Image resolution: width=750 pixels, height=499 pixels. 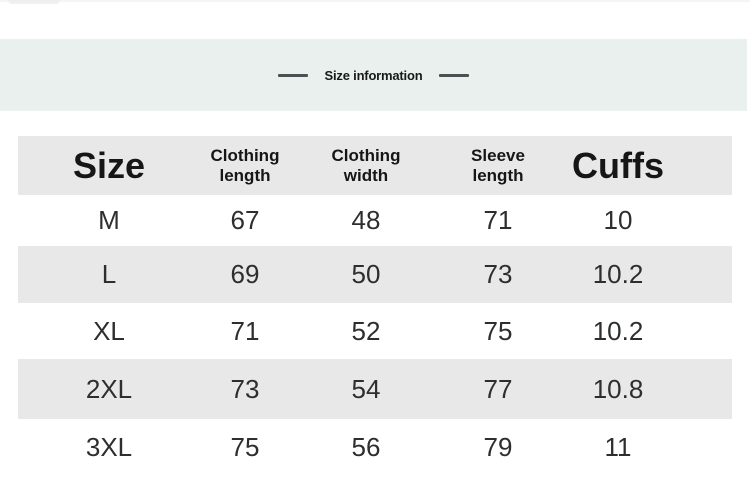 What do you see at coordinates (109, 388) in the screenshot?
I see `cell-size: 2XL` at bounding box center [109, 388].